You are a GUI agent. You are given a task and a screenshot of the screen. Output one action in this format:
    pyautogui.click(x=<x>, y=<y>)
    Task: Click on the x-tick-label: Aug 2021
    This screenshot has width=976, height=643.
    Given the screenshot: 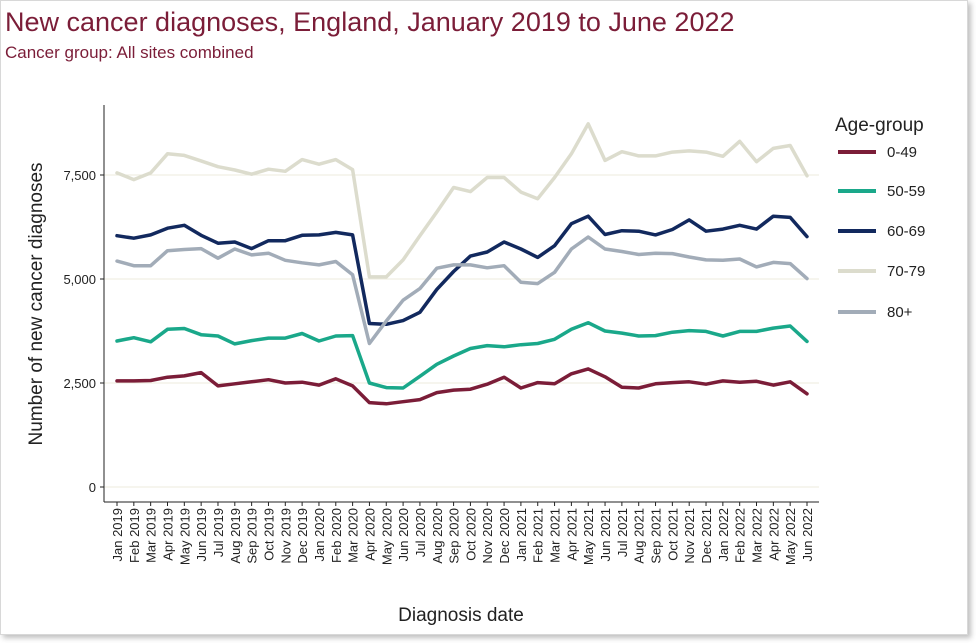 What is the action you would take?
    pyautogui.click(x=639, y=536)
    